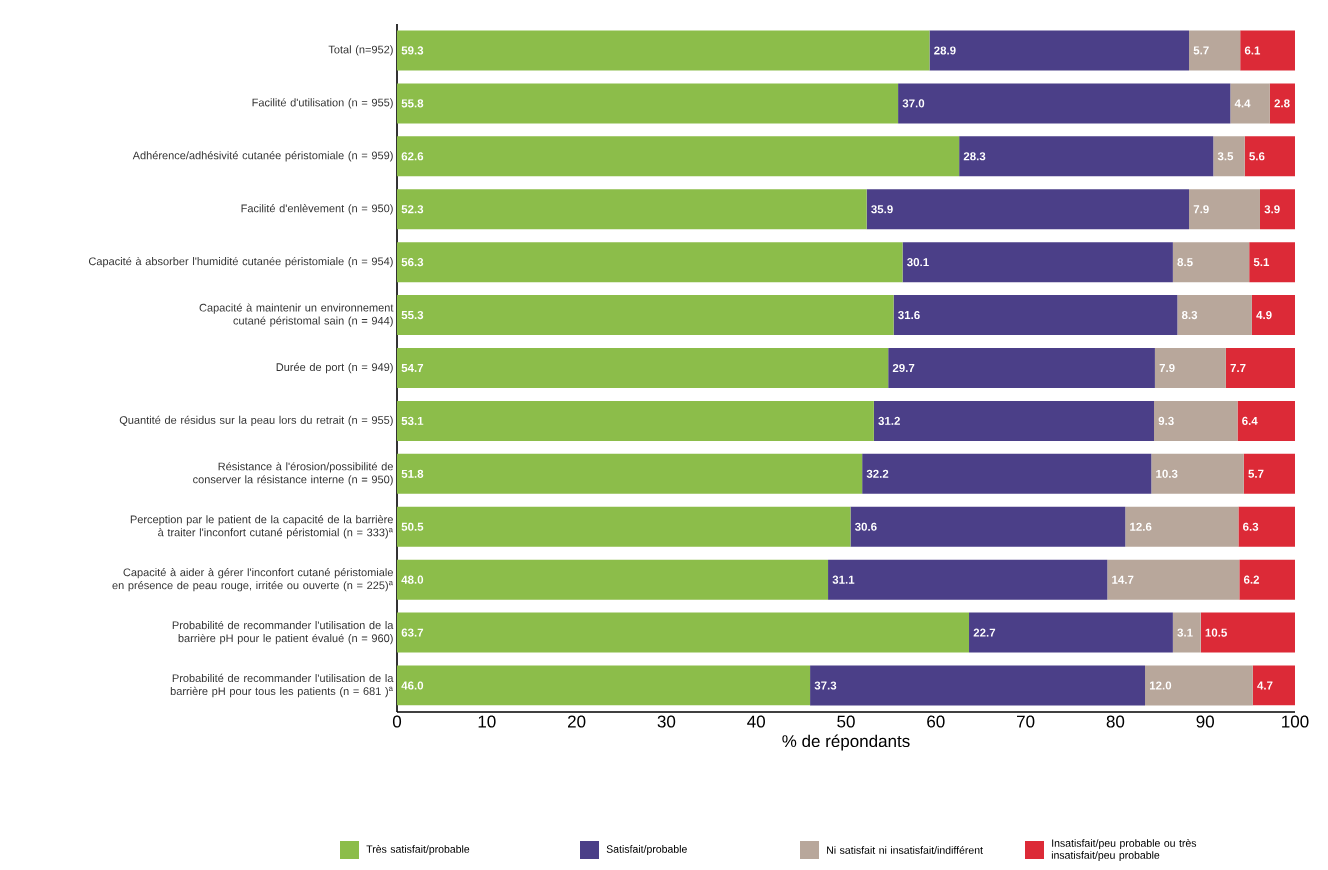 The height and width of the screenshot is (870, 1328). What do you see at coordinates (577, 721) in the screenshot?
I see `x-tick-label: 20` at bounding box center [577, 721].